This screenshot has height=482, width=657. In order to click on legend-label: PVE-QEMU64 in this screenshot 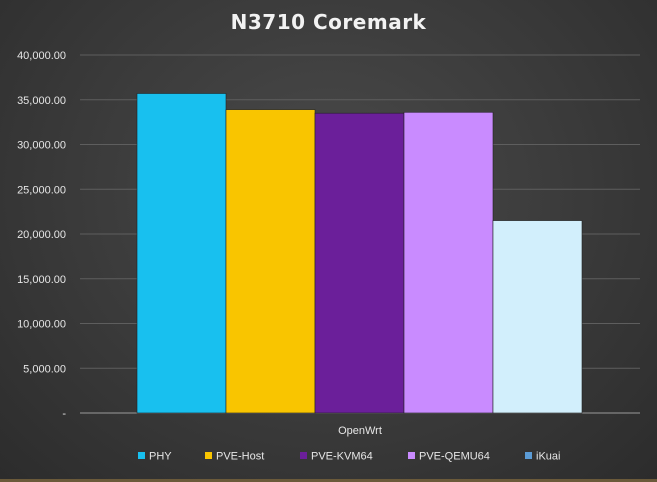, I will do `click(454, 457)`.